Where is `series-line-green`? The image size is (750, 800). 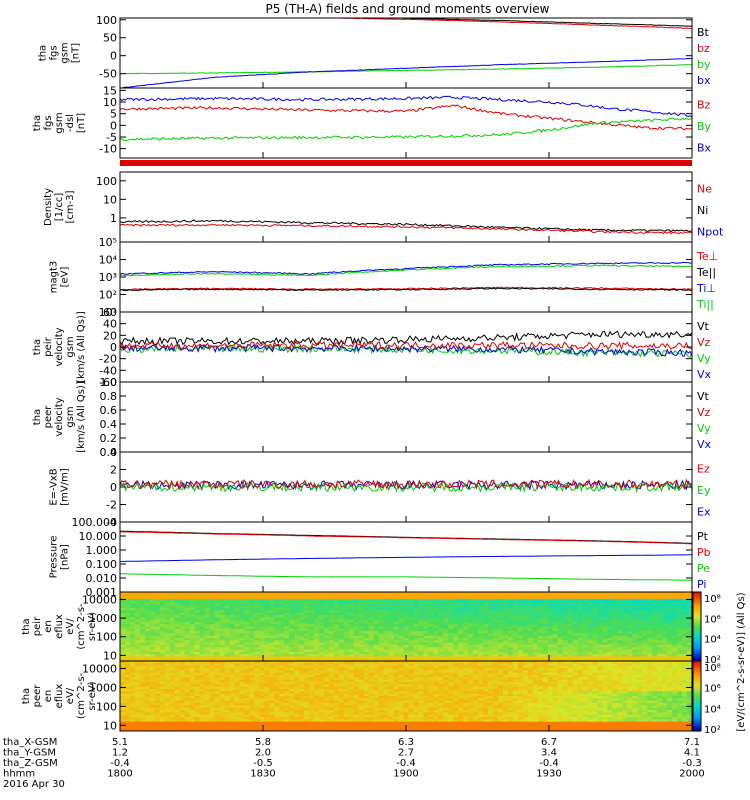 series-line-green is located at coordinates (406, 351).